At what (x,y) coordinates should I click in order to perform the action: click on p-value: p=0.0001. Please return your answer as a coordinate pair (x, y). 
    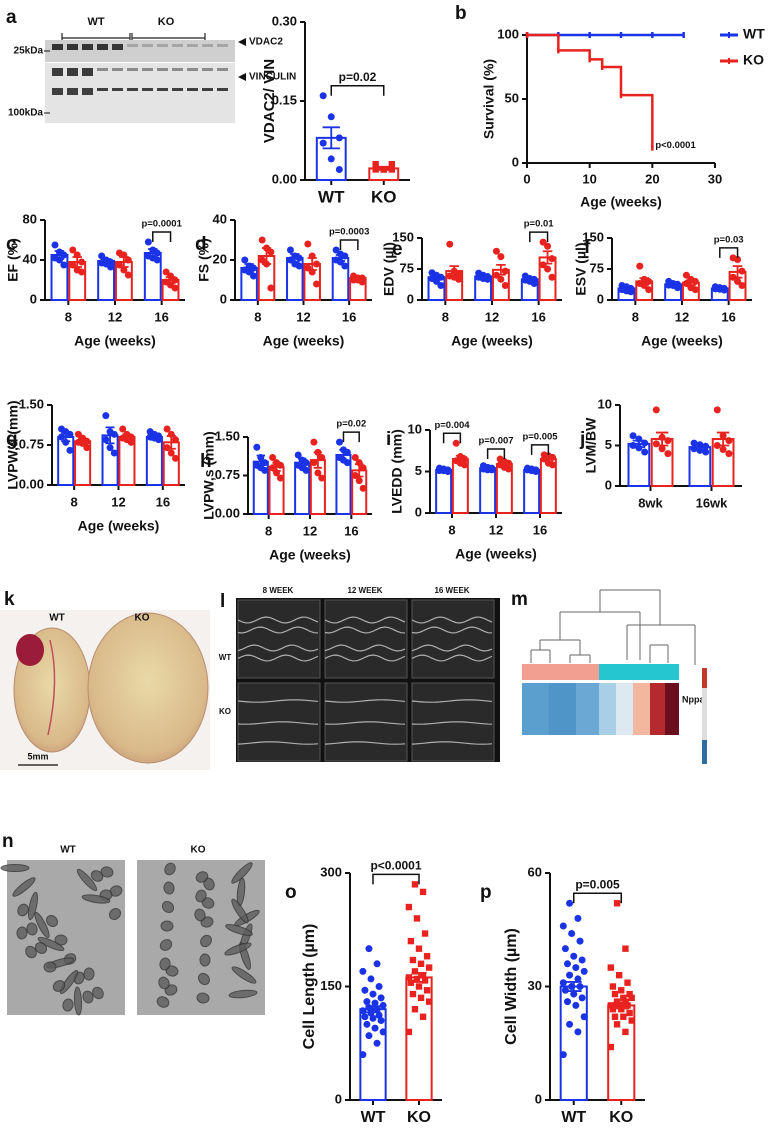
    Looking at the image, I should click on (161, 224).